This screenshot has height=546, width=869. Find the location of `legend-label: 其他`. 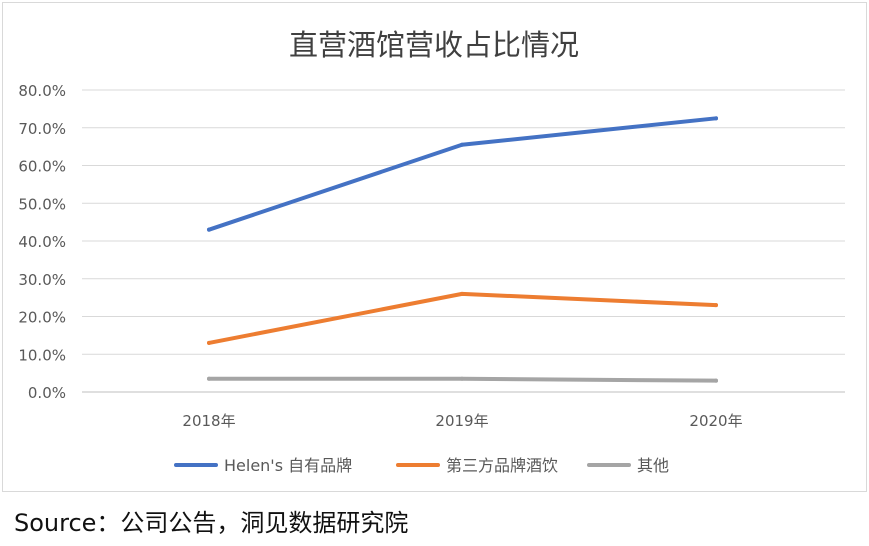

legend-label: 其他 is located at coordinates (653, 465).